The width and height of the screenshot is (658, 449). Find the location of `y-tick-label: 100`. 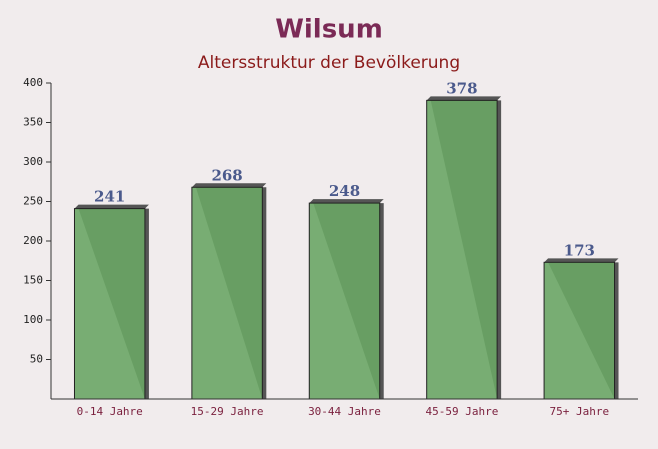

y-tick-label: 100 is located at coordinates (33, 319).